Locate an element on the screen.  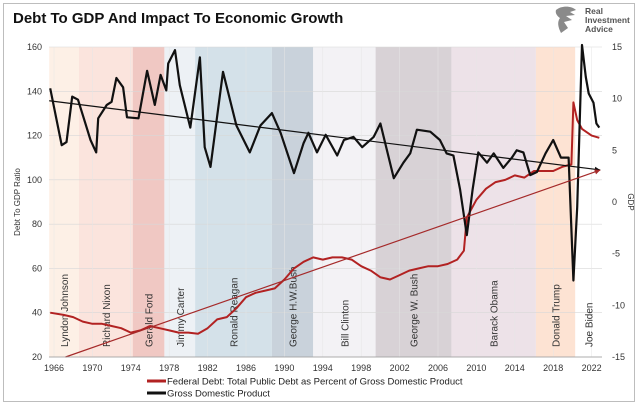
x-tick-label: 2018 is located at coordinates (553, 368).